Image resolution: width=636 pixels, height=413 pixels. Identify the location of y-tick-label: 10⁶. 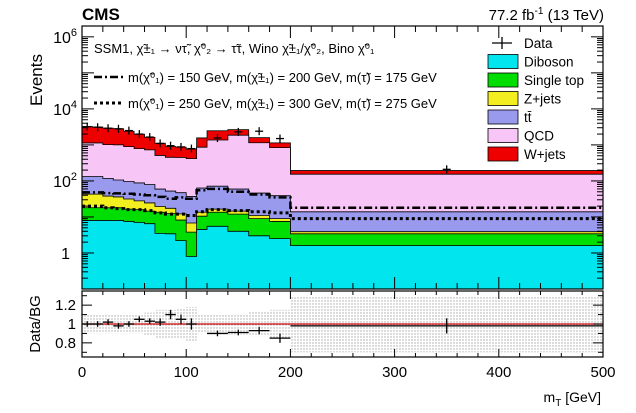
(65, 37).